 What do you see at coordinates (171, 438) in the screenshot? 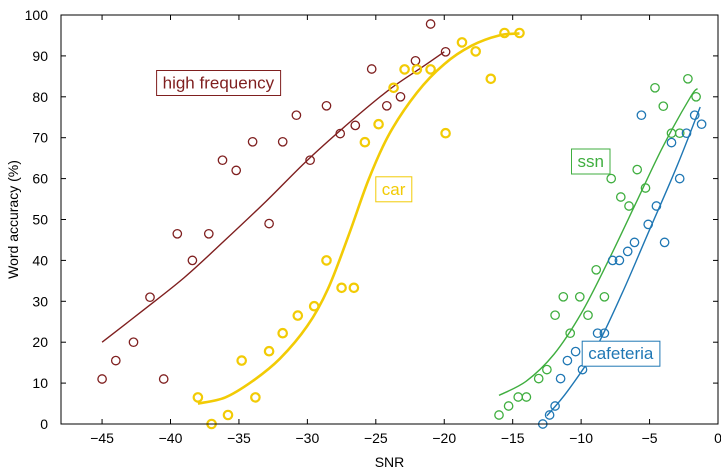
I see `x-tick-label: −40` at bounding box center [171, 438].